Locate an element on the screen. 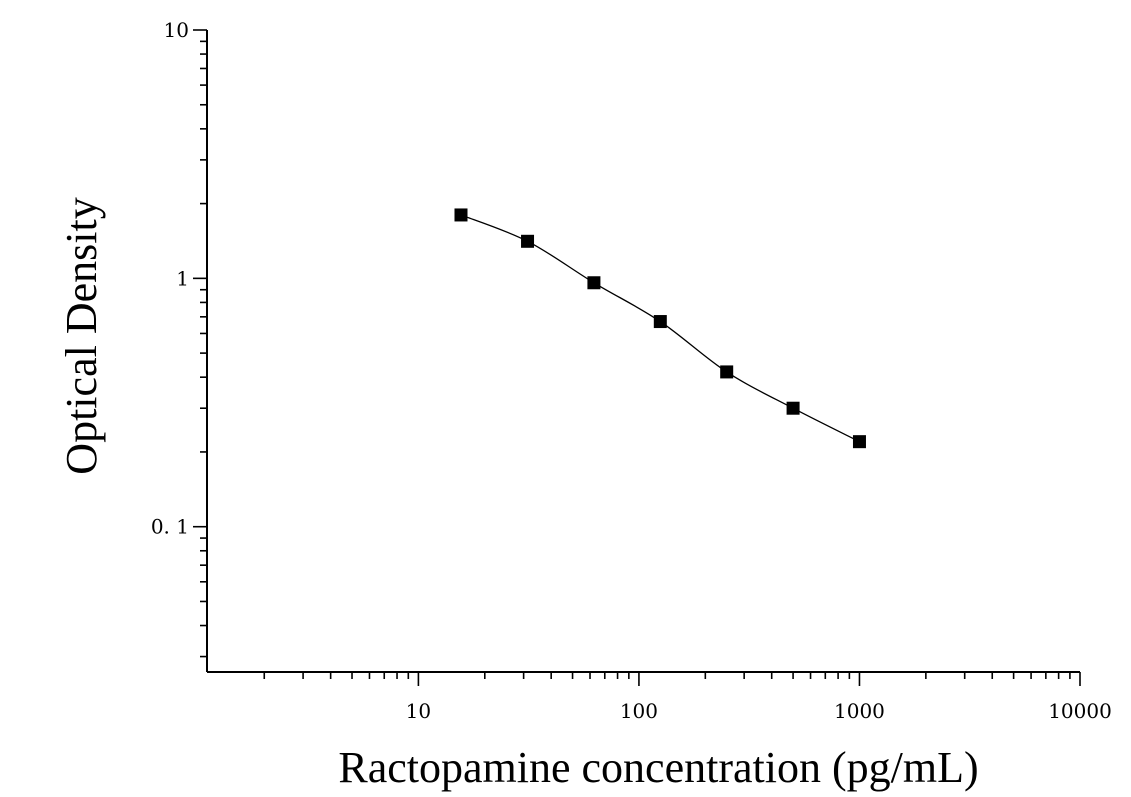 The image size is (1131, 797). y-tick-label: 0. 1 is located at coordinates (170, 527).